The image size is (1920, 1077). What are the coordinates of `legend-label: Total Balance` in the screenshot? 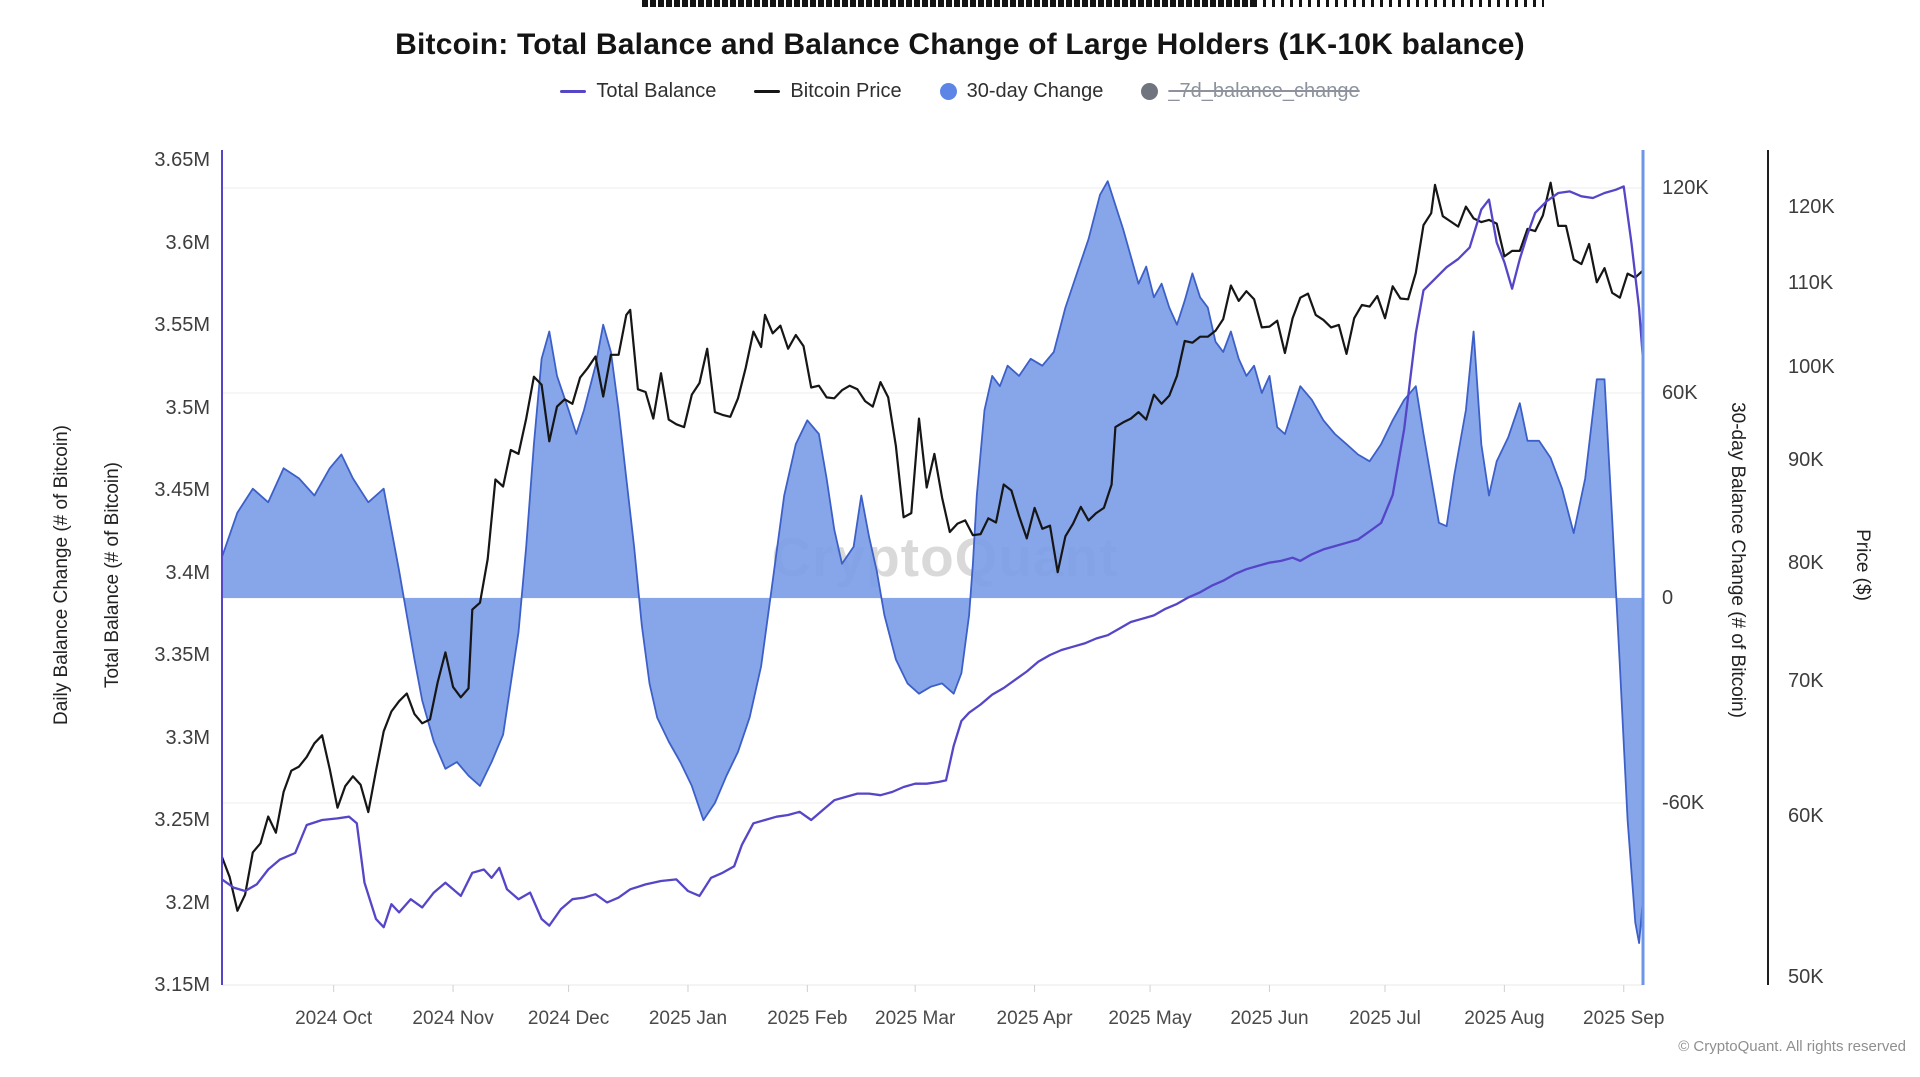 It's located at (656, 91).